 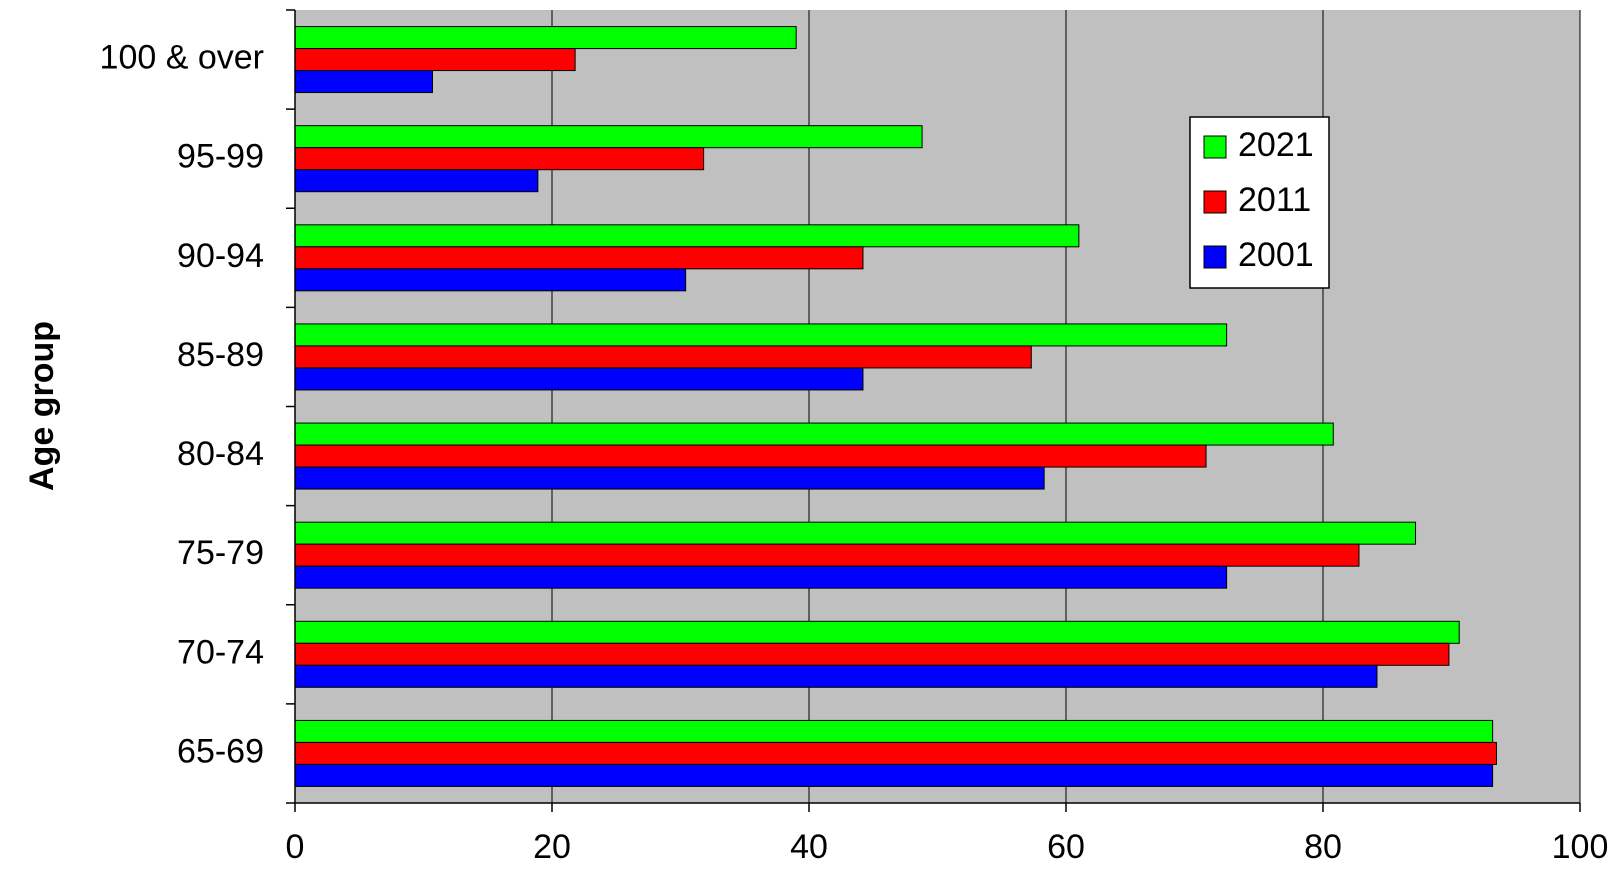 What do you see at coordinates (220, 256) in the screenshot?
I see `y-tick-label: 90-94` at bounding box center [220, 256].